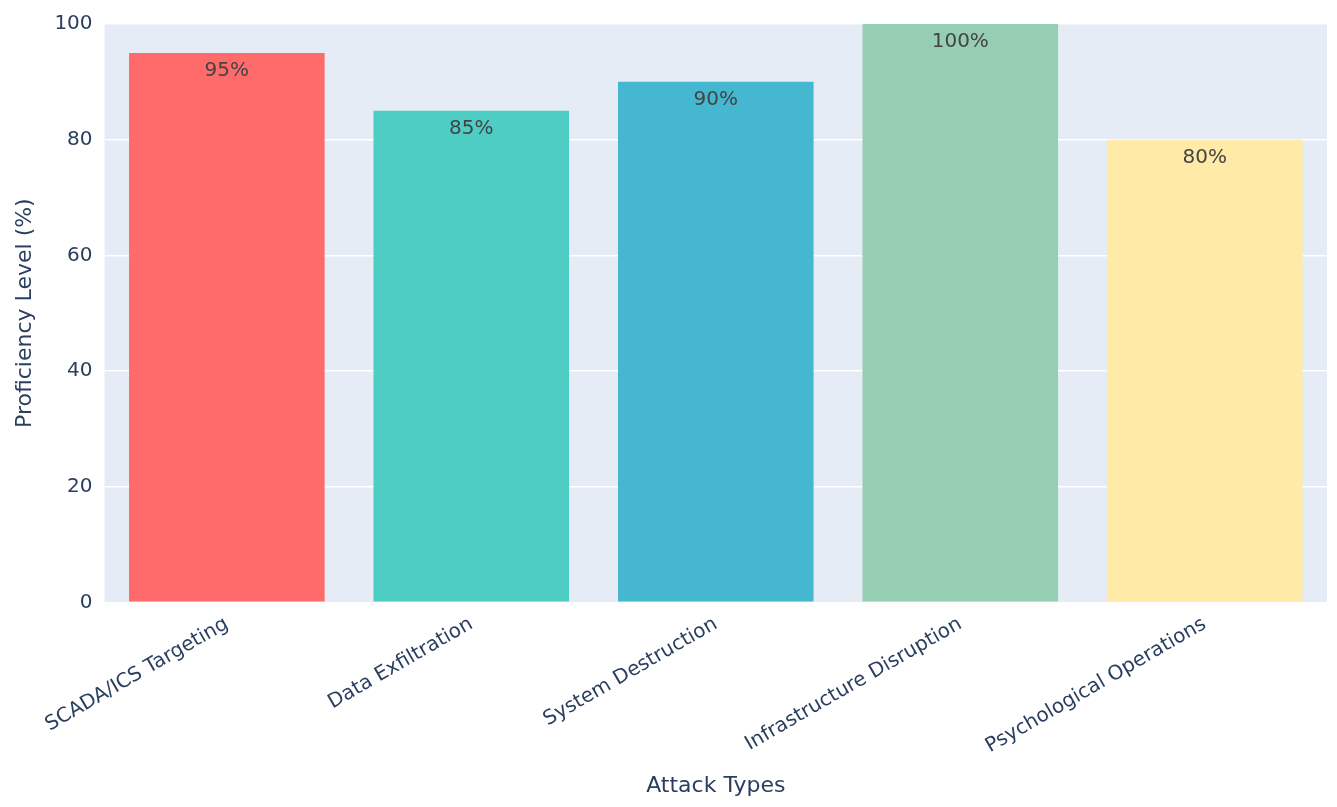 This screenshot has height=807, width=1337. I want to click on data-label: 80%, so click(1204, 155).